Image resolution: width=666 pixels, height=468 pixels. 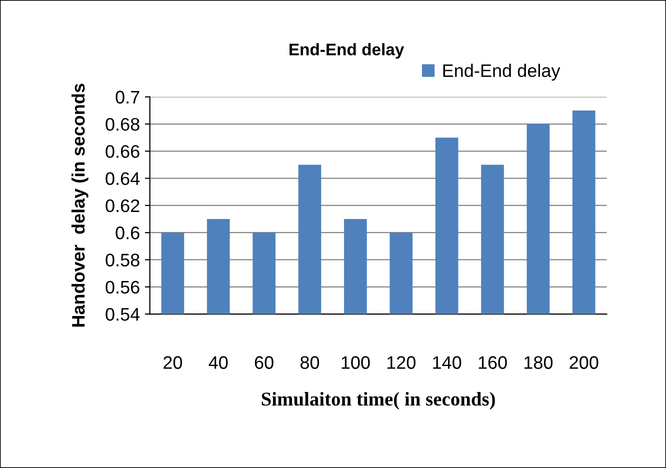 What do you see at coordinates (501, 72) in the screenshot?
I see `legend-label: End-End delay` at bounding box center [501, 72].